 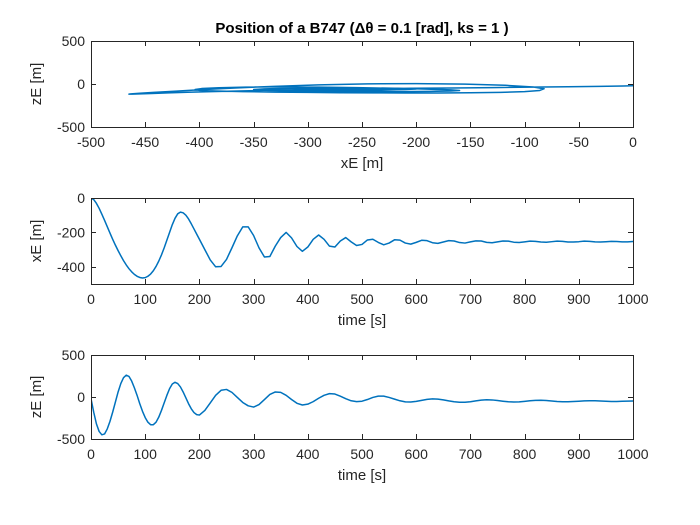 I want to click on trajectory-x-tick-label: -500, so click(x=91, y=142).